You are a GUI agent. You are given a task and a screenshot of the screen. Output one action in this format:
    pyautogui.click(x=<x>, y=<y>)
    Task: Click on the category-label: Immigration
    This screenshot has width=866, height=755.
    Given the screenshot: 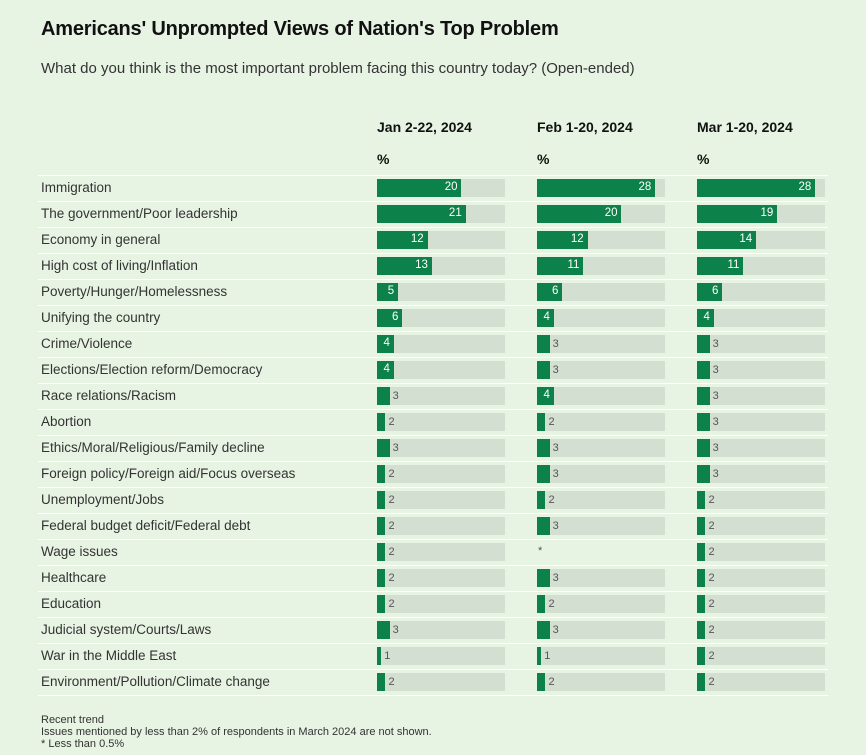 What is the action you would take?
    pyautogui.click(x=76, y=187)
    